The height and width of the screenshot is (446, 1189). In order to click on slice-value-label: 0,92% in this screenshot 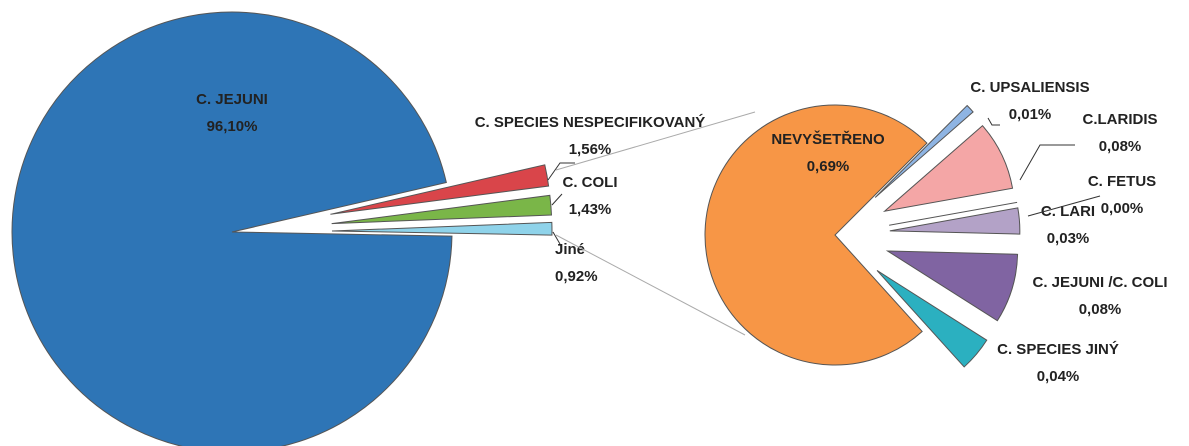, I will do `click(576, 276)`.